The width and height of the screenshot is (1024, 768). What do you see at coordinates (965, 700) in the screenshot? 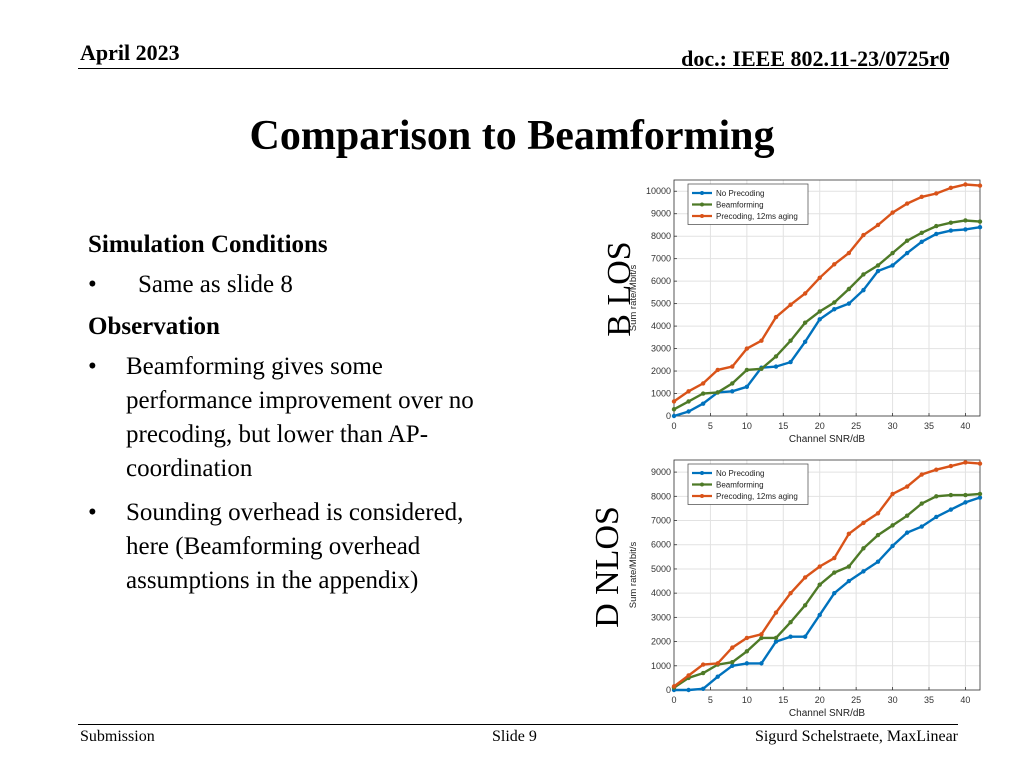
I see `x-tick-label: 40` at bounding box center [965, 700].